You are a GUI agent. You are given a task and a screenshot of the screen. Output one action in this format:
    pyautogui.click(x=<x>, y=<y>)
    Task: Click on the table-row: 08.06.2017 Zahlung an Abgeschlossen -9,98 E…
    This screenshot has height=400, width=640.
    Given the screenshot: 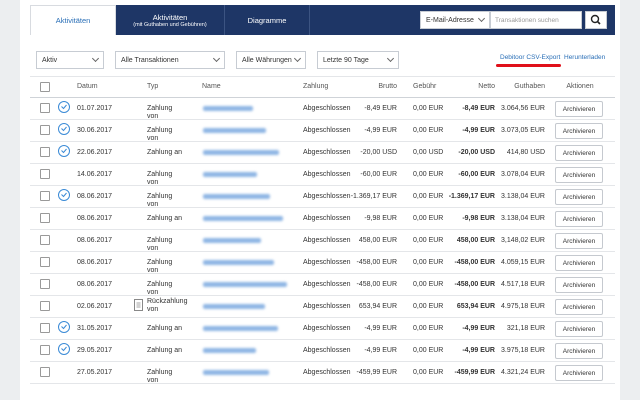 What is the action you would take?
    pyautogui.click(x=322, y=218)
    